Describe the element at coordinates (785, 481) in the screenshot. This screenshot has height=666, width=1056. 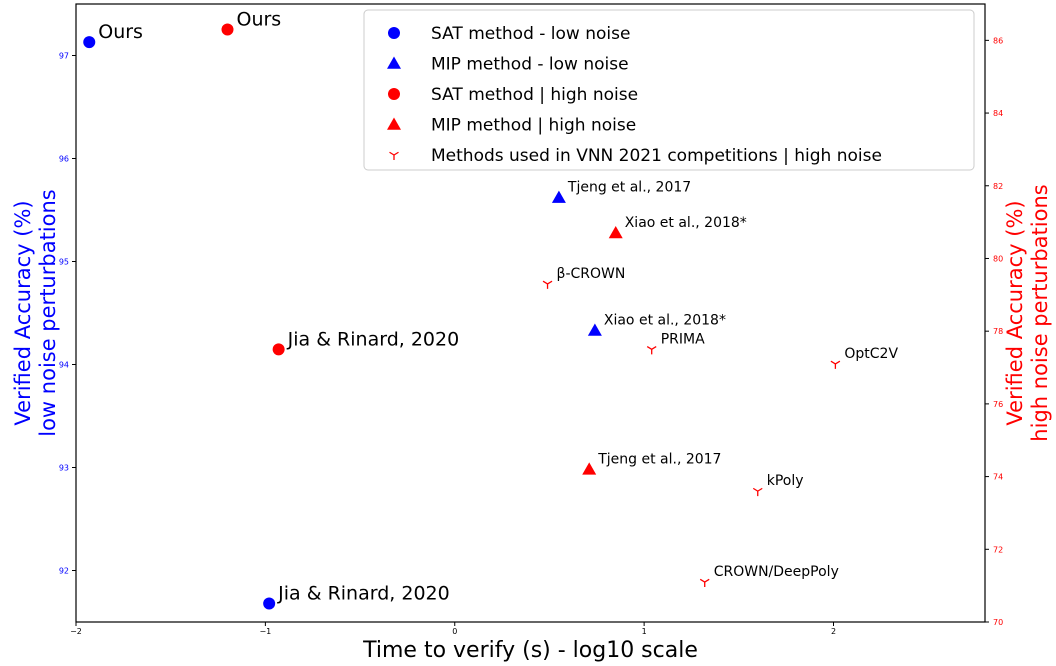
I see `data-point-label: kPoly` at that location.